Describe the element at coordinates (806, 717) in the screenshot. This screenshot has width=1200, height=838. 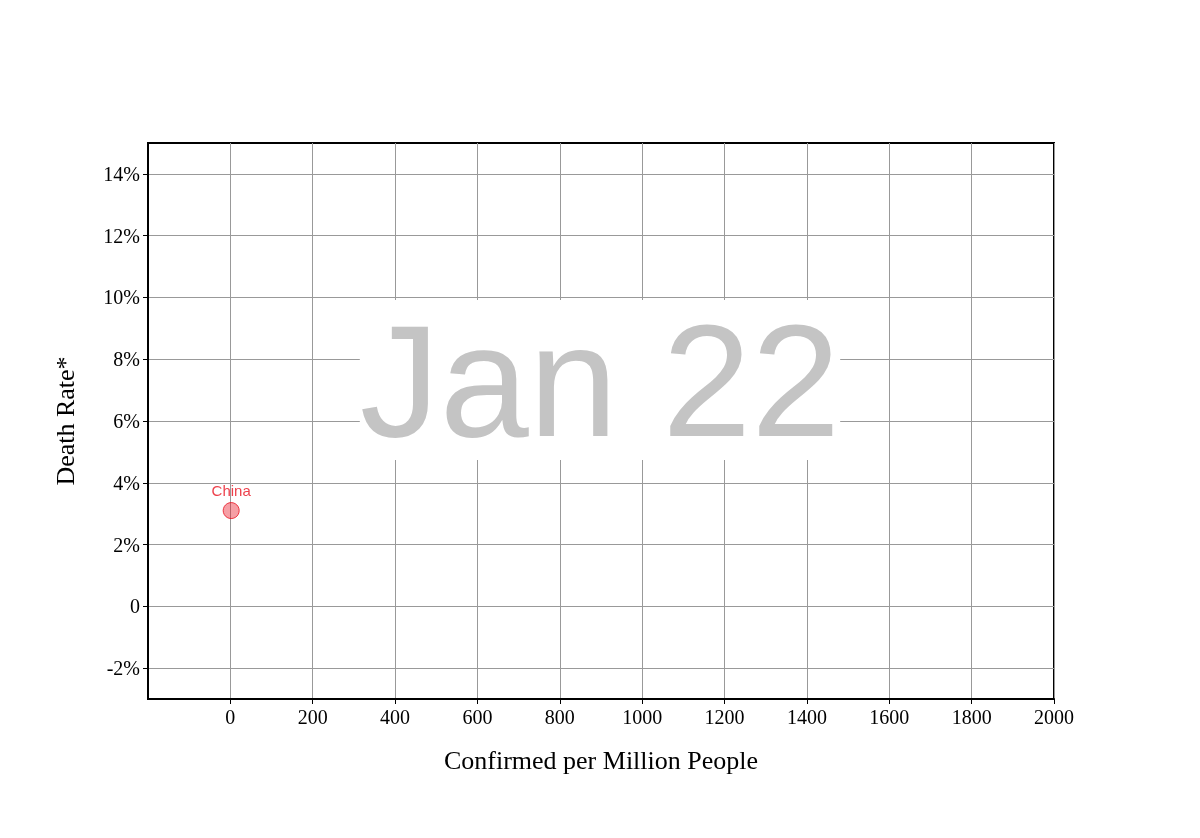
I see `x-tick-label: 1400` at that location.